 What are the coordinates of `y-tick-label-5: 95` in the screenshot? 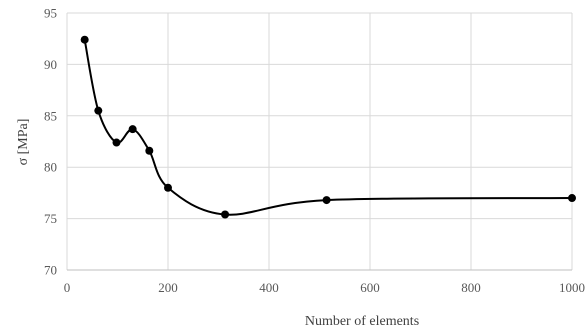 It's located at (50, 13).